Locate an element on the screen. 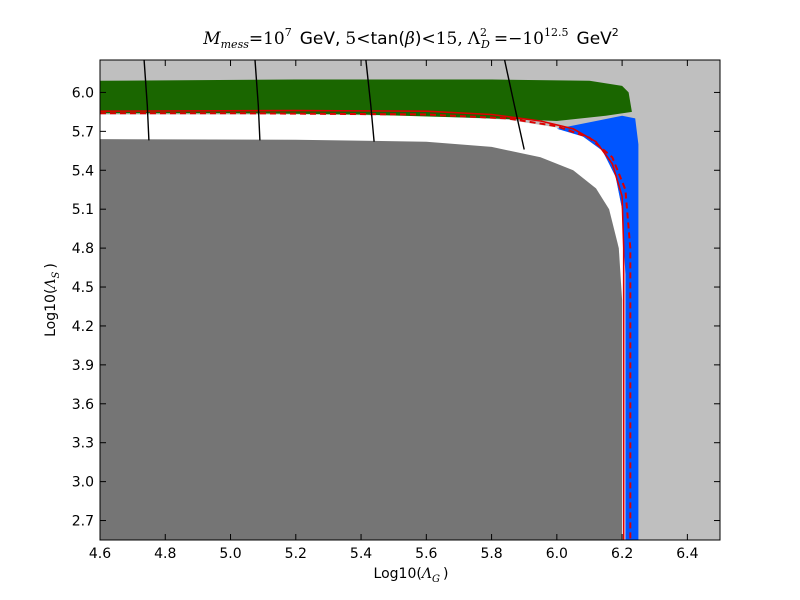  chart-title: Mmess=107 GeV, 5<tan(β)<15, Λ2 D =−1012.5 GeV2 is located at coordinates (410, 38).